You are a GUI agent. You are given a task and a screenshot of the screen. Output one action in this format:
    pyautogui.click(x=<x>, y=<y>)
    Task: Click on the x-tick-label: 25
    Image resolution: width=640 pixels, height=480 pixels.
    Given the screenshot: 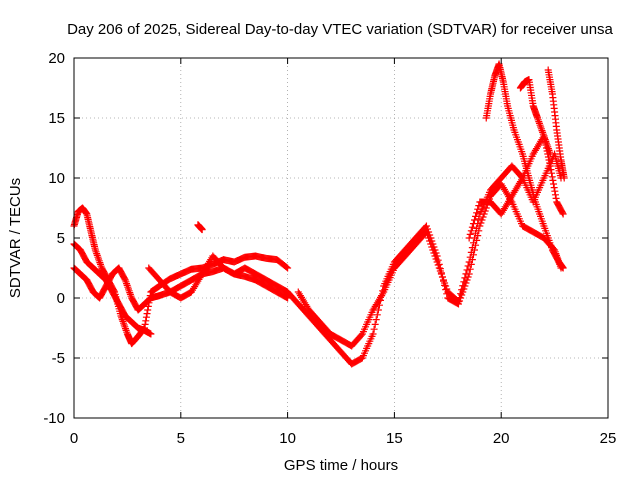 What is the action you would take?
    pyautogui.click(x=608, y=438)
    